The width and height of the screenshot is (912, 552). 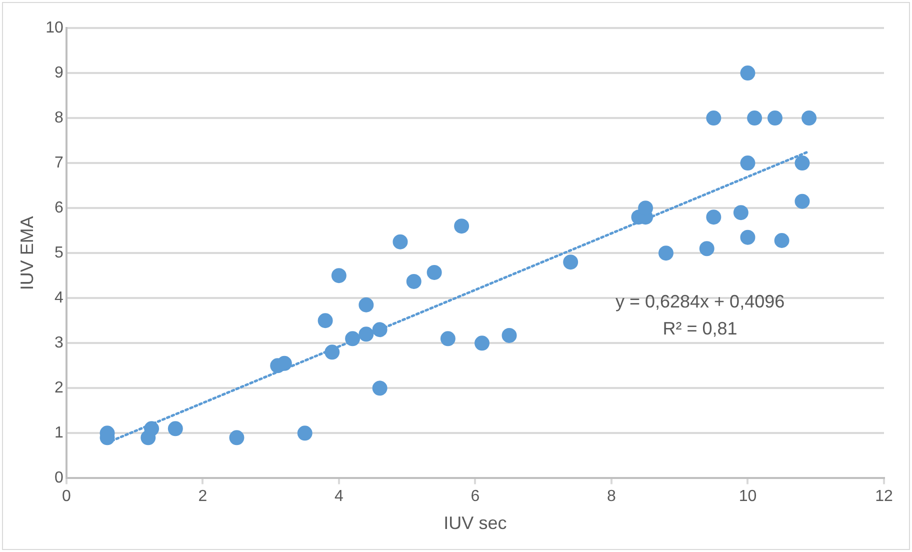 What do you see at coordinates (55, 27) in the screenshot?
I see `y-tick-label: 10` at bounding box center [55, 27].